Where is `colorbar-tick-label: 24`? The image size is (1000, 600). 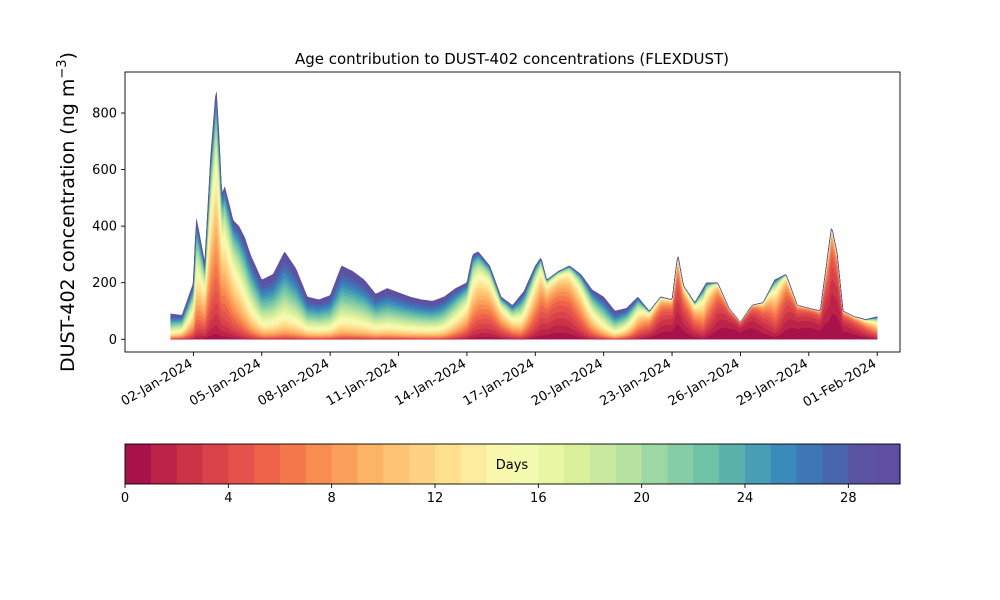
colorbar-tick-label: 24 is located at coordinates (745, 498).